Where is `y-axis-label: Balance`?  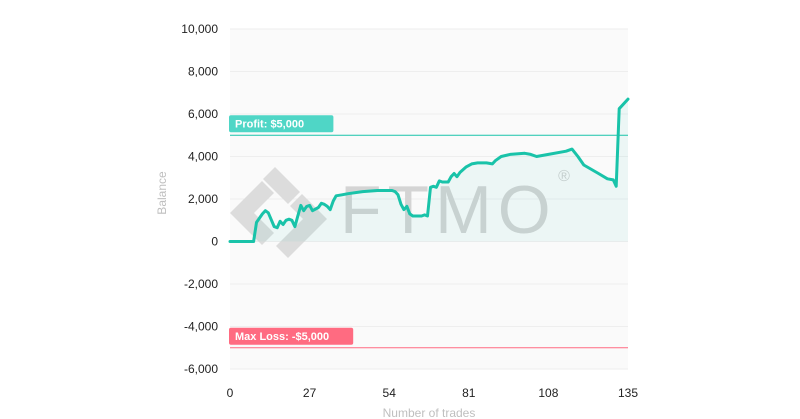
y-axis-label: Balance is located at coordinates (162, 193).